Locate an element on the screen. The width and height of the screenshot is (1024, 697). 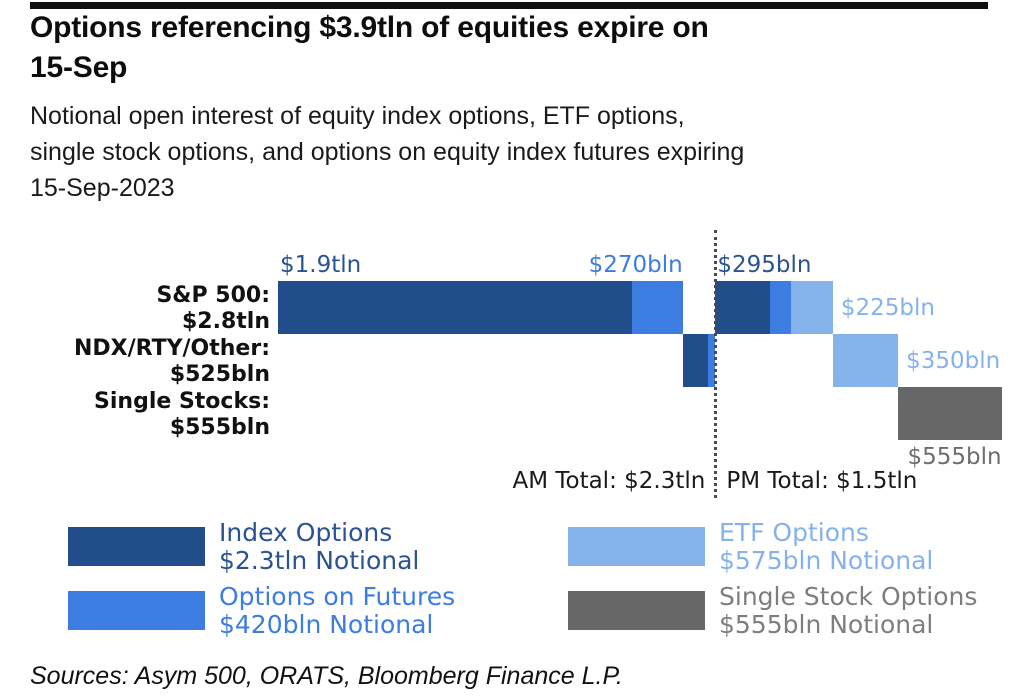
pm-total-label: PM Total: $1.5tln is located at coordinates (822, 481).